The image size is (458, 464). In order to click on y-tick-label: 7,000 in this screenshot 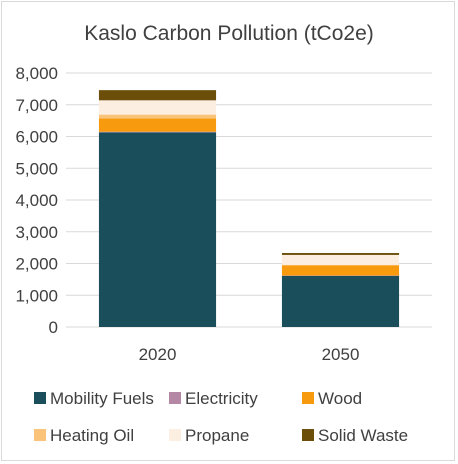, I will do `click(36, 105)`.